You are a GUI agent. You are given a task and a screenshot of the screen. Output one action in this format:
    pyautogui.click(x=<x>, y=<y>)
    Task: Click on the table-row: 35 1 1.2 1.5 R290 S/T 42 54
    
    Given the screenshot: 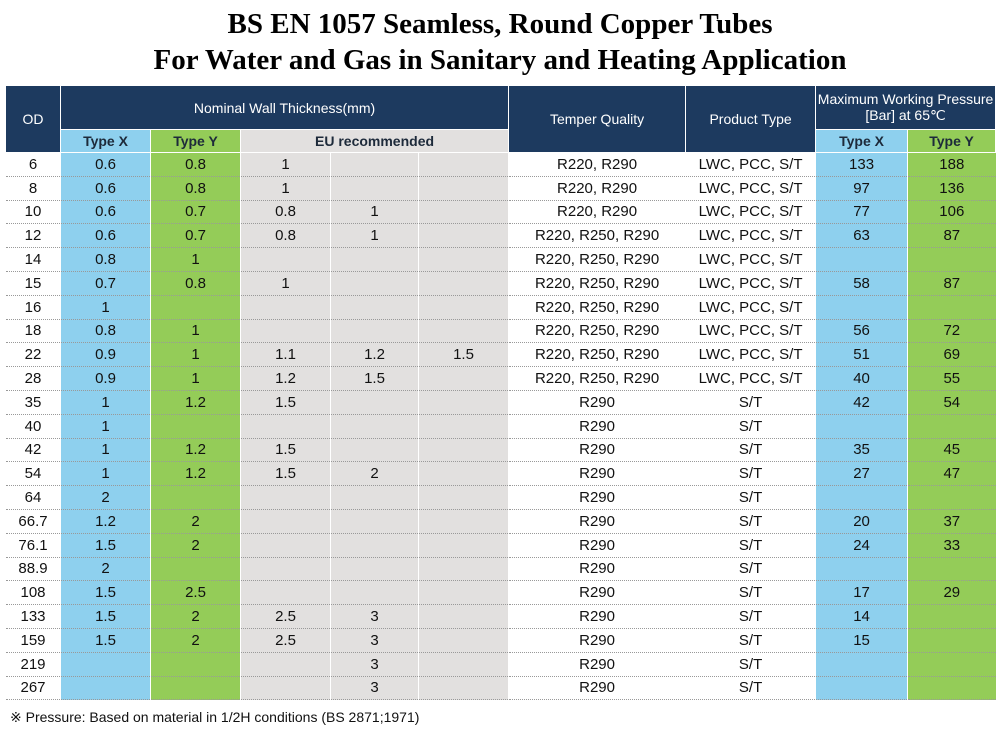 What is the action you would take?
    pyautogui.click(x=500, y=402)
    